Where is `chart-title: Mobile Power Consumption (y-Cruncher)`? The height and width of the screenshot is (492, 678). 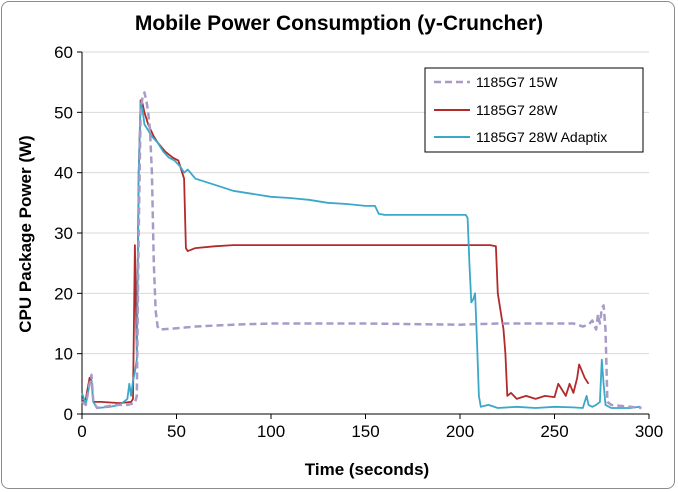 chart-title: Mobile Power Consumption (y-Cruncher) is located at coordinates (339, 23).